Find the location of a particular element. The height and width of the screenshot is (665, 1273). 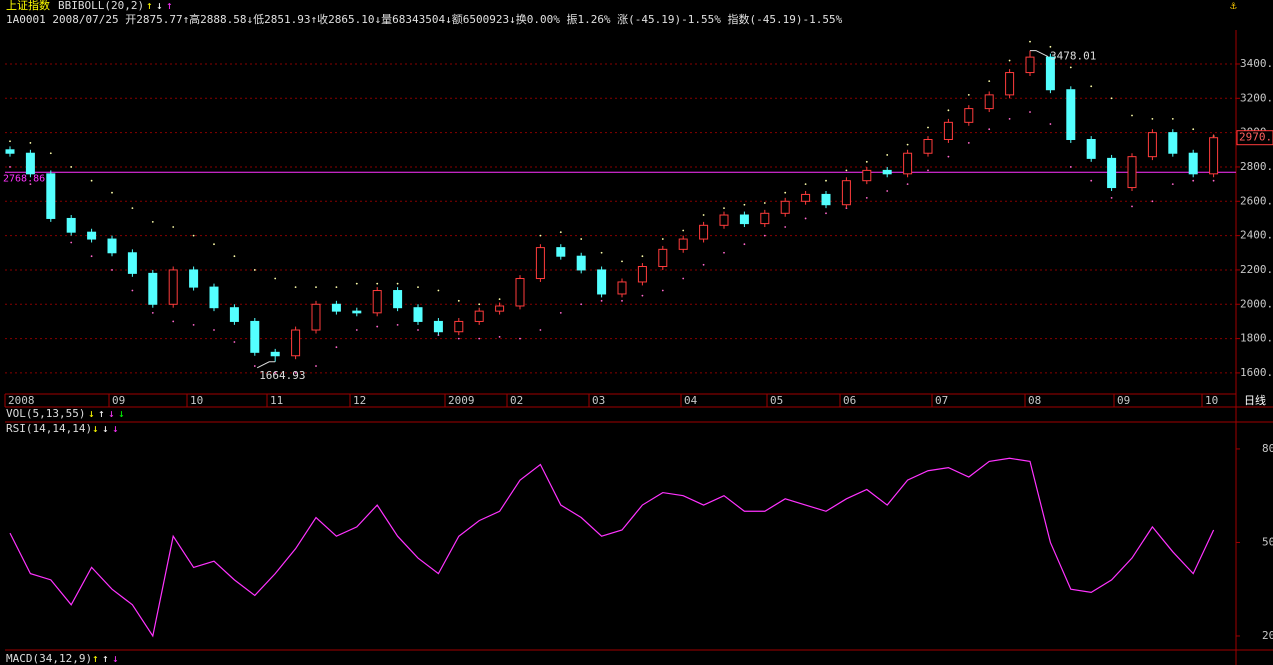

reference-label: 2768.86 is located at coordinates (24, 178).